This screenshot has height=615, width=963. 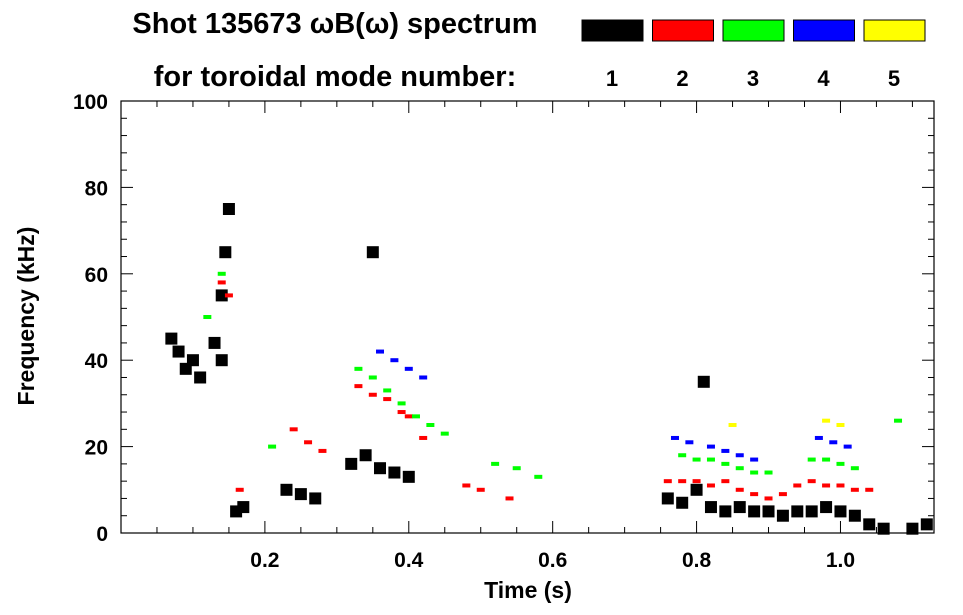 I want to click on legend-label-2: 2, so click(x=682, y=78).